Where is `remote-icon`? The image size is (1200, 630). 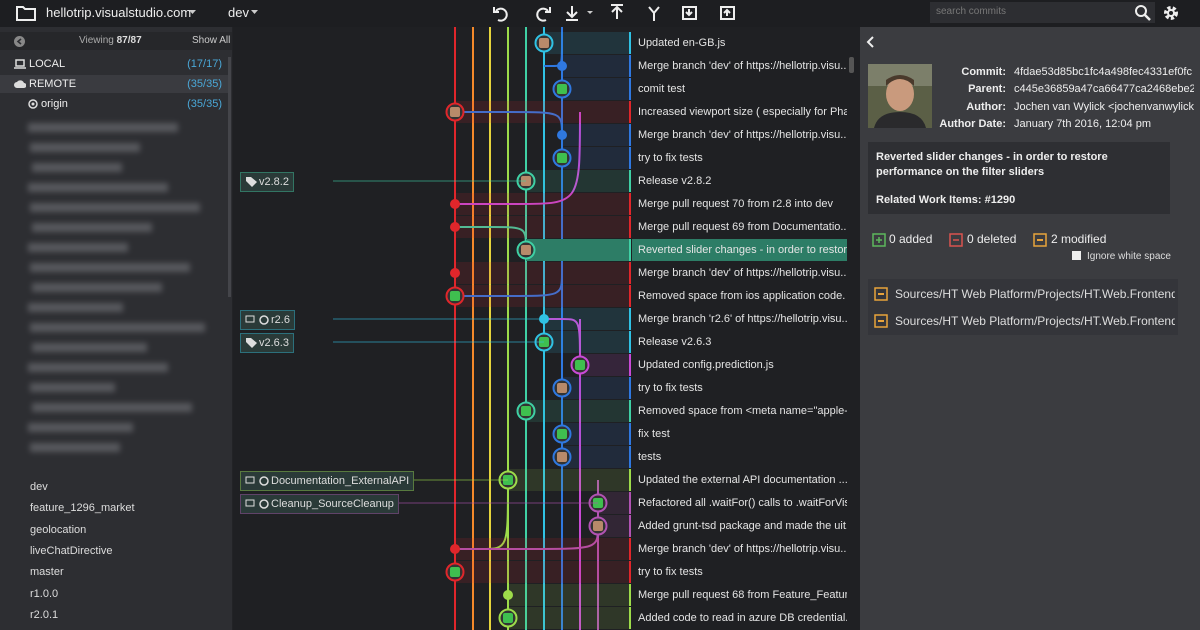
remote-icon is located at coordinates (264, 504).